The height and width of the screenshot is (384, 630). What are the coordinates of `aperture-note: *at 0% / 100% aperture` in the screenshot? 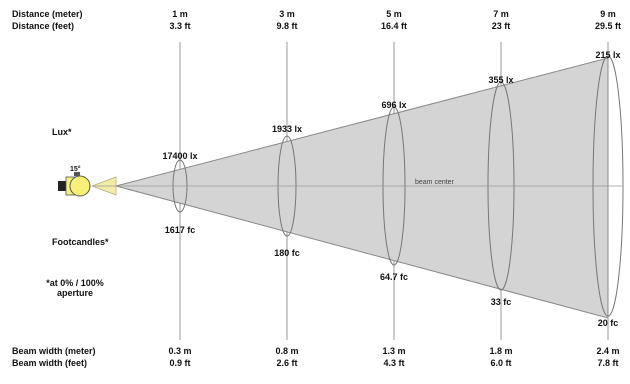 It's located at (75, 288).